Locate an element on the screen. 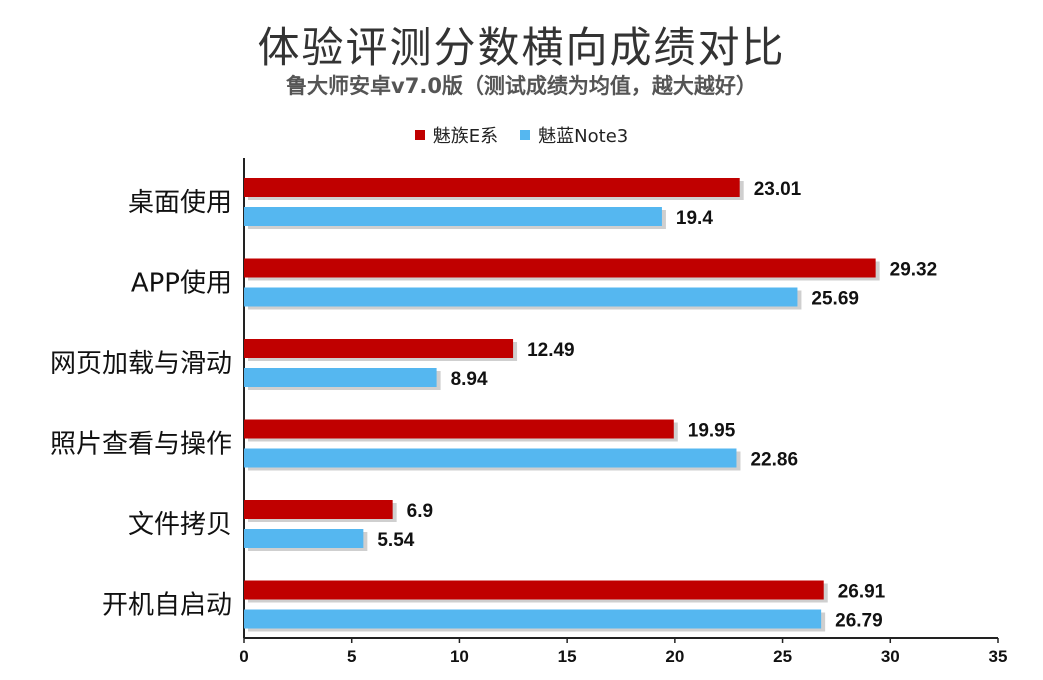 Image resolution: width=1043 pixels, height=680 pixels. value-label-s2-2: 8.94 is located at coordinates (469, 379).